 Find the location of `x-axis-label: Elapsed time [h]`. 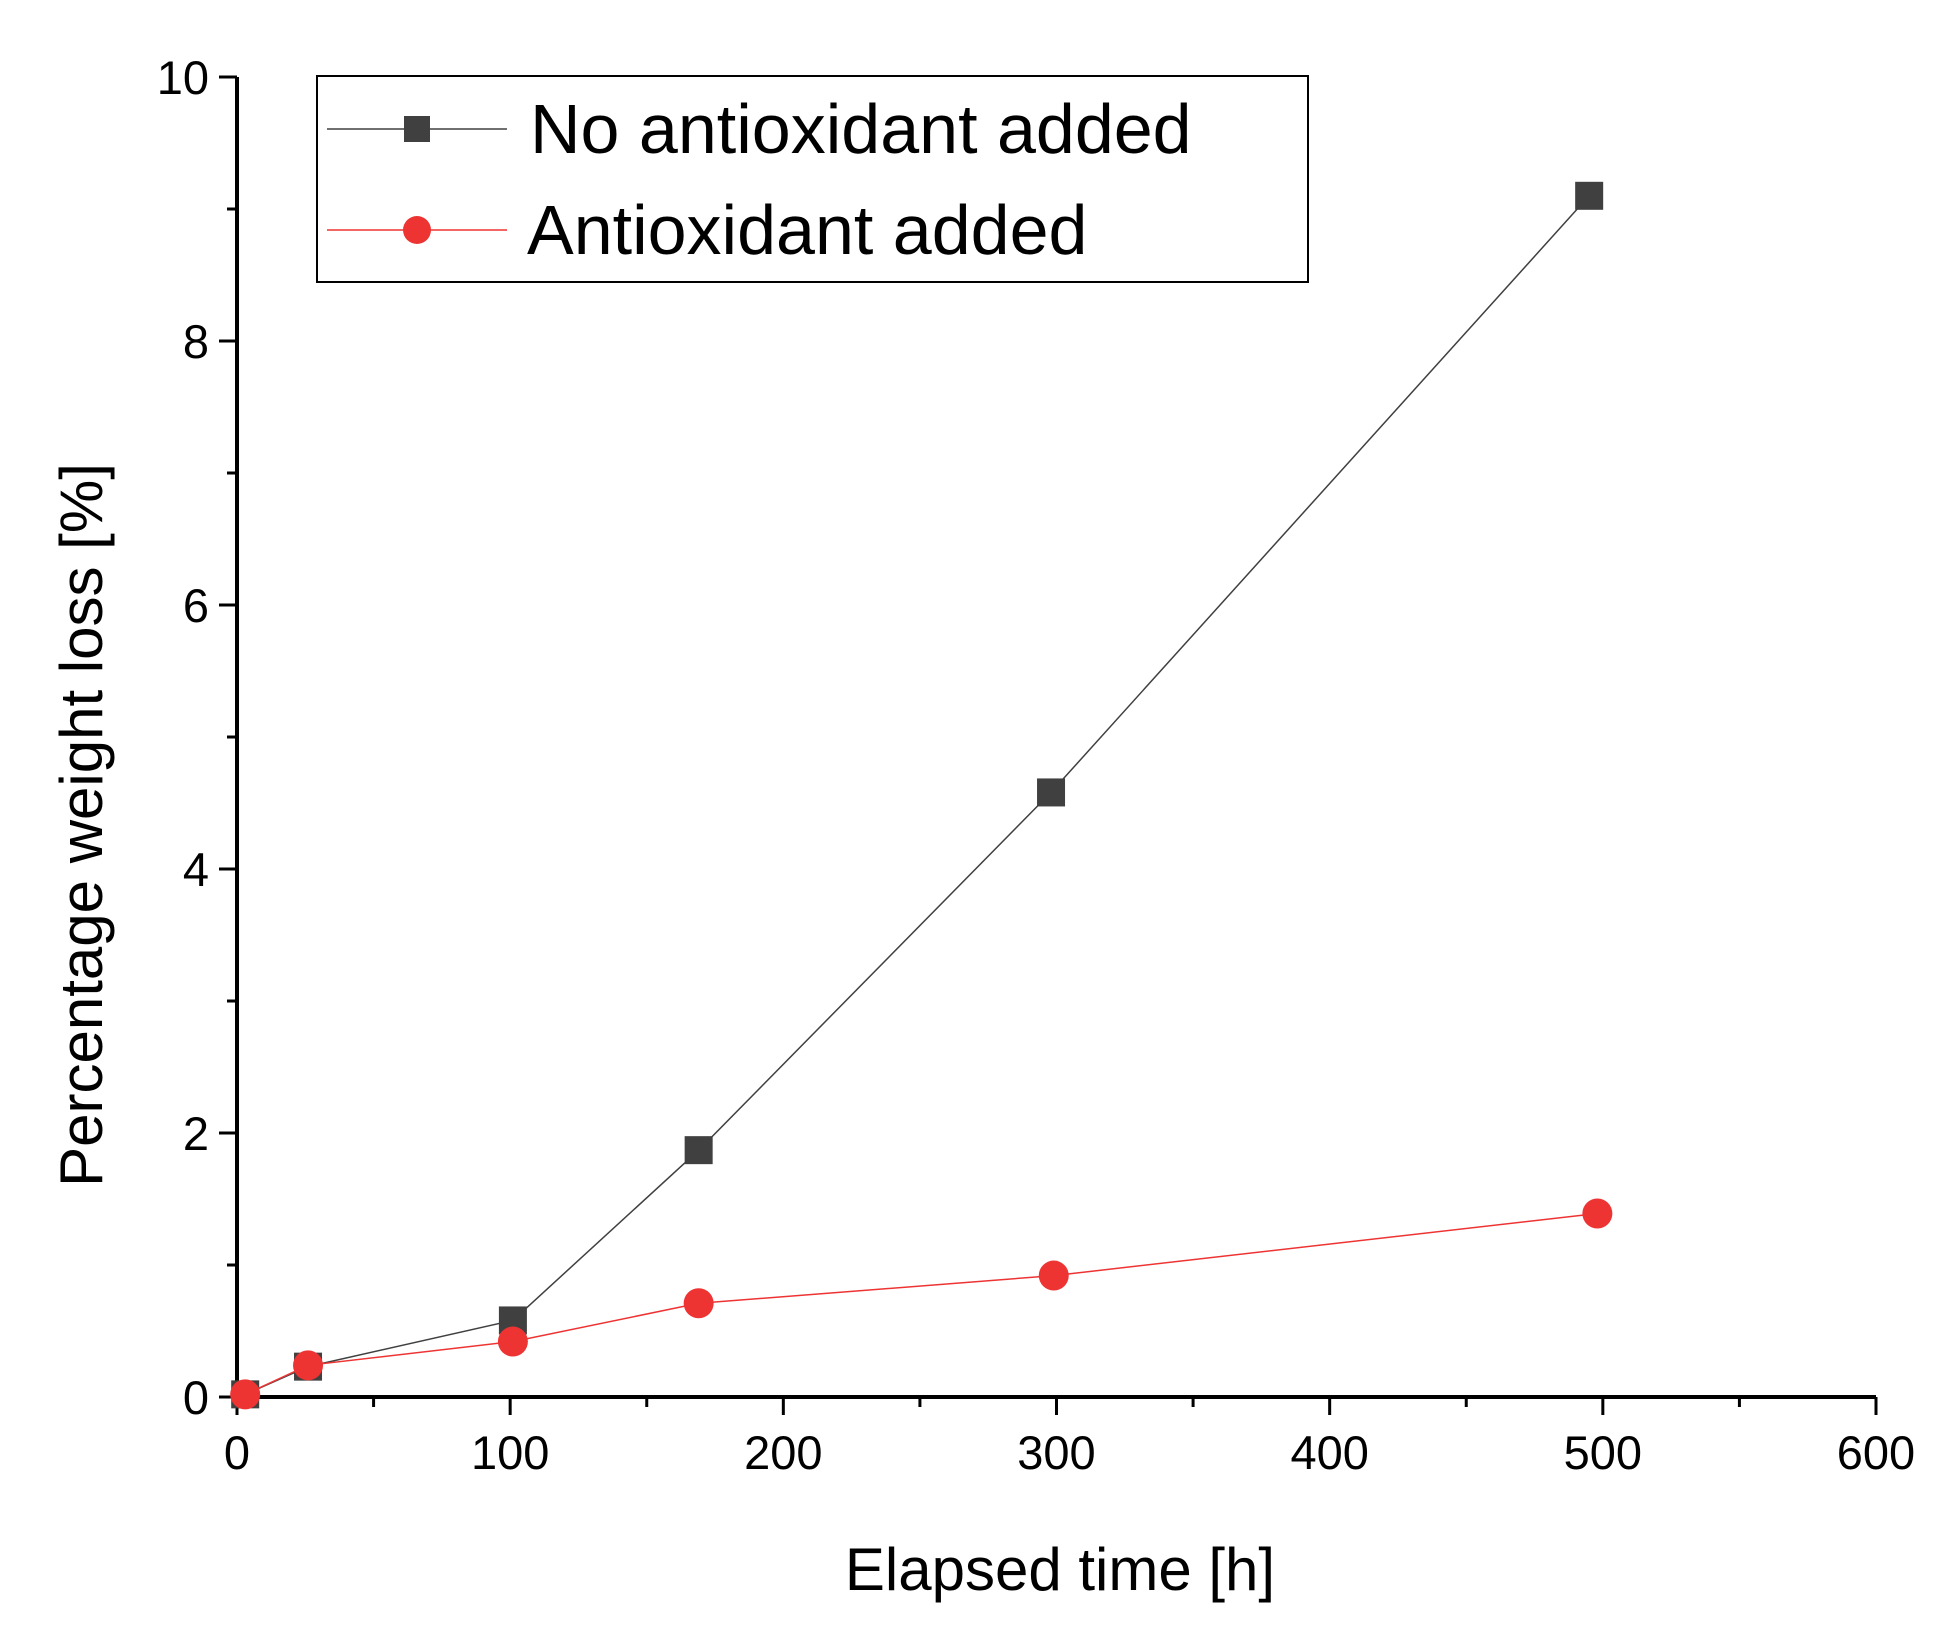

x-axis-label: Elapsed time [h] is located at coordinates (1060, 1569).